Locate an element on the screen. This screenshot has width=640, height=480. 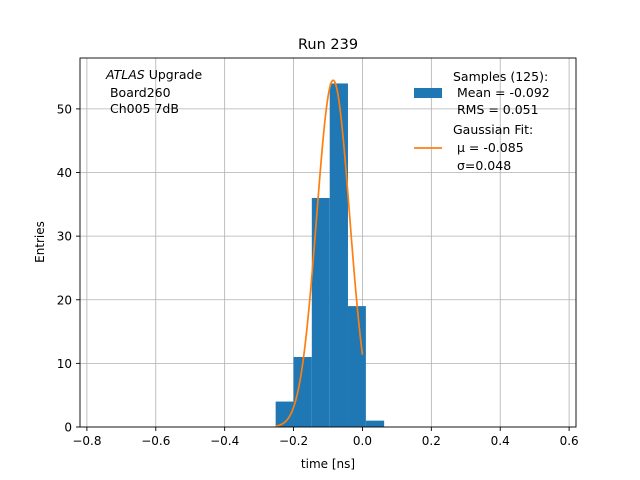
x-tick-label: 0.6 is located at coordinates (569, 441).